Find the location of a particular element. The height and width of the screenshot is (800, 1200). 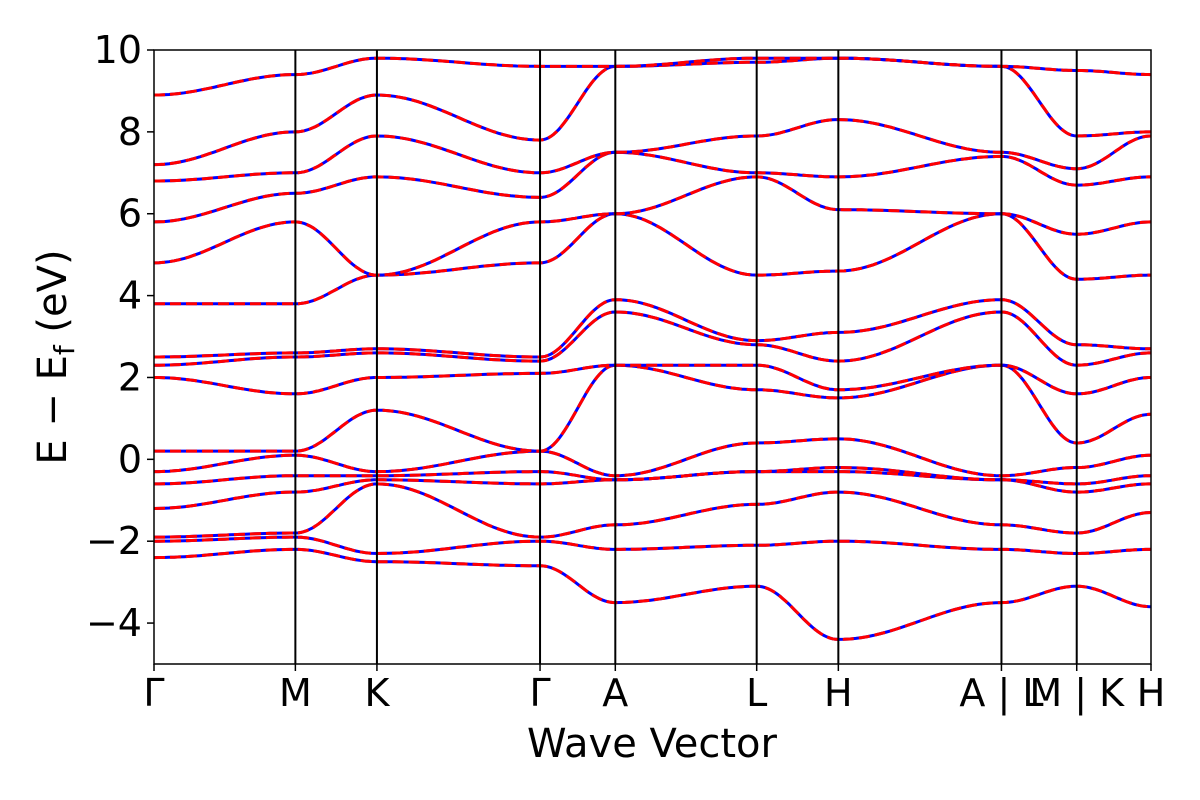

y-axis-label: E − Ef (eV) is located at coordinates (55, 356).